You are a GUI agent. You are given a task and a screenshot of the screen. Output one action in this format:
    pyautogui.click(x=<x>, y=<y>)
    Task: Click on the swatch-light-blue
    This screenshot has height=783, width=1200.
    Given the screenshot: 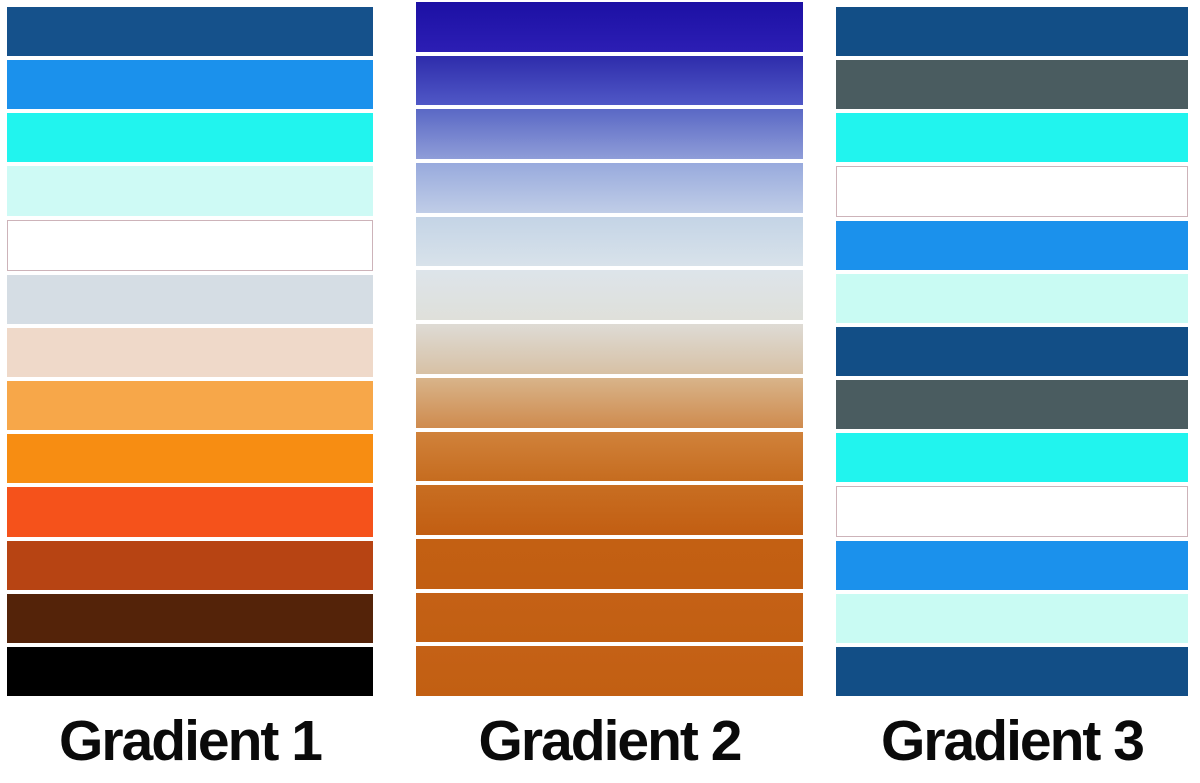 What is the action you would take?
    pyautogui.click(x=609, y=188)
    